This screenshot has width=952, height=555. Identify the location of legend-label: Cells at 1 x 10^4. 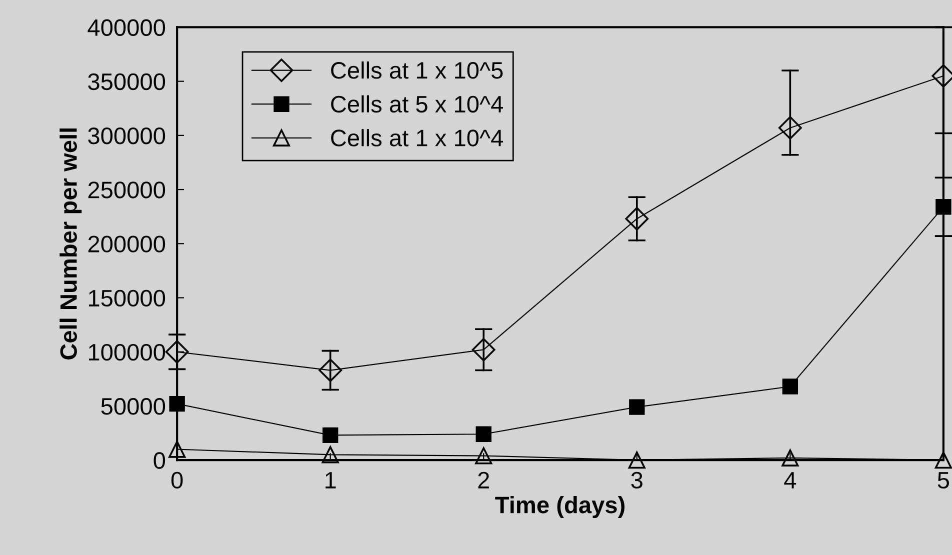
(417, 137).